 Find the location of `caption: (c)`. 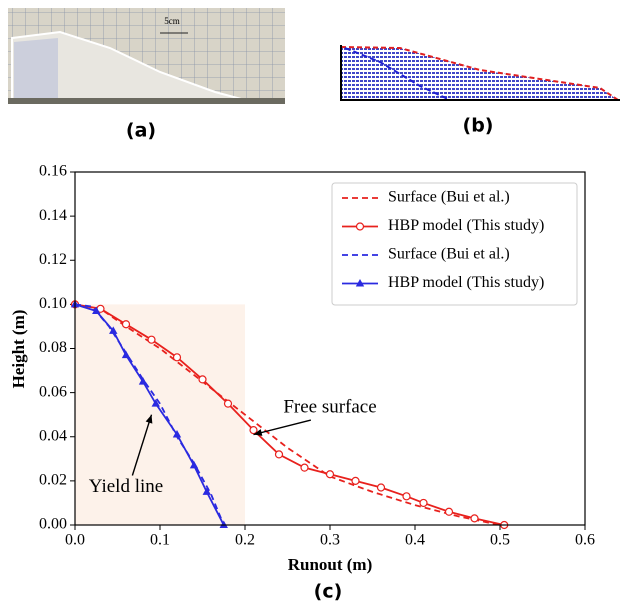

caption: (c) is located at coordinates (328, 592).